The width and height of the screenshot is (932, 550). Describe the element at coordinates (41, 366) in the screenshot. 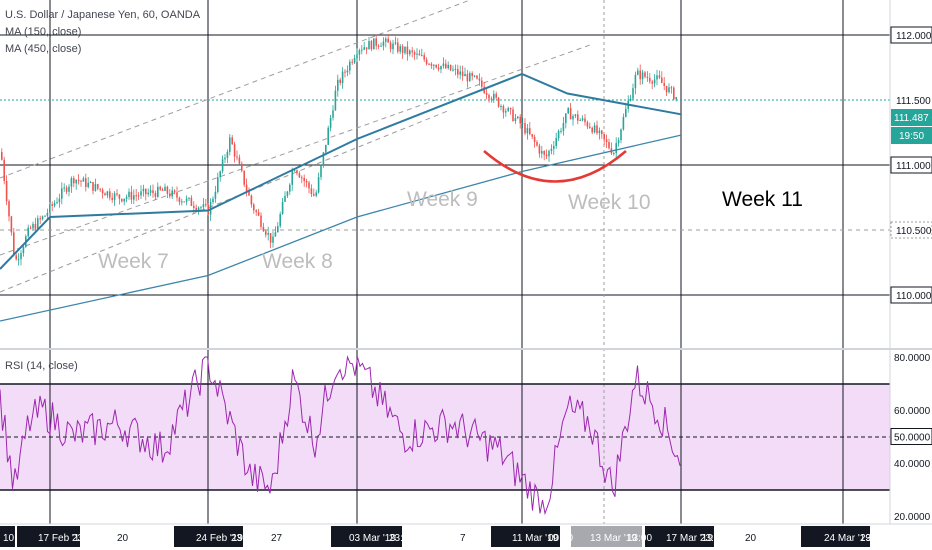

I see `rsi-title: RSI (14, close)` at that location.